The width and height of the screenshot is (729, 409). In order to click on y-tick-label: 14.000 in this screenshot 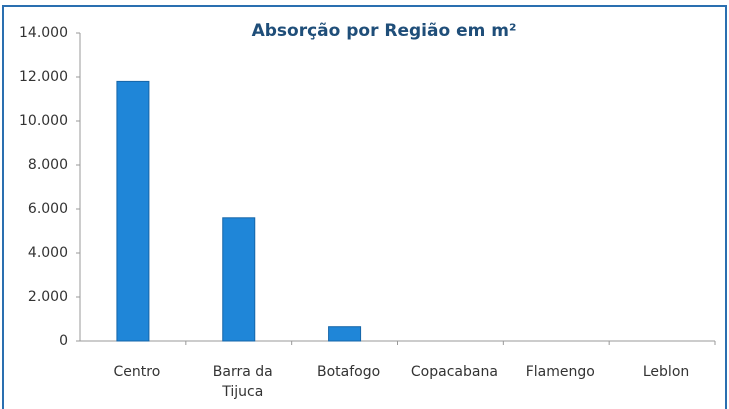, I will do `click(43, 33)`.